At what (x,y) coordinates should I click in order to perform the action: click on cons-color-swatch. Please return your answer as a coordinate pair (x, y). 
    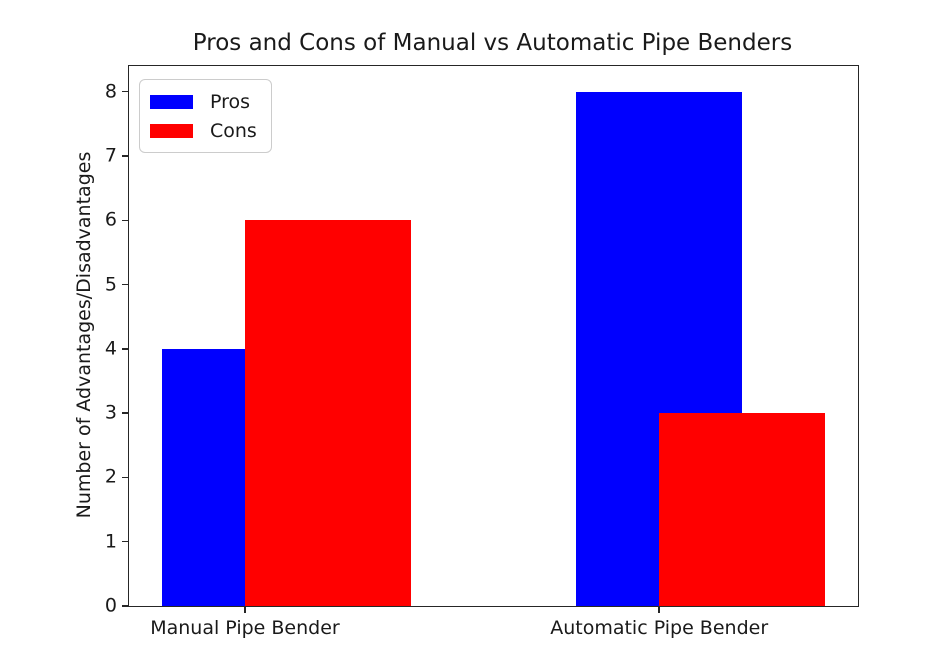
    Looking at the image, I should click on (171, 130).